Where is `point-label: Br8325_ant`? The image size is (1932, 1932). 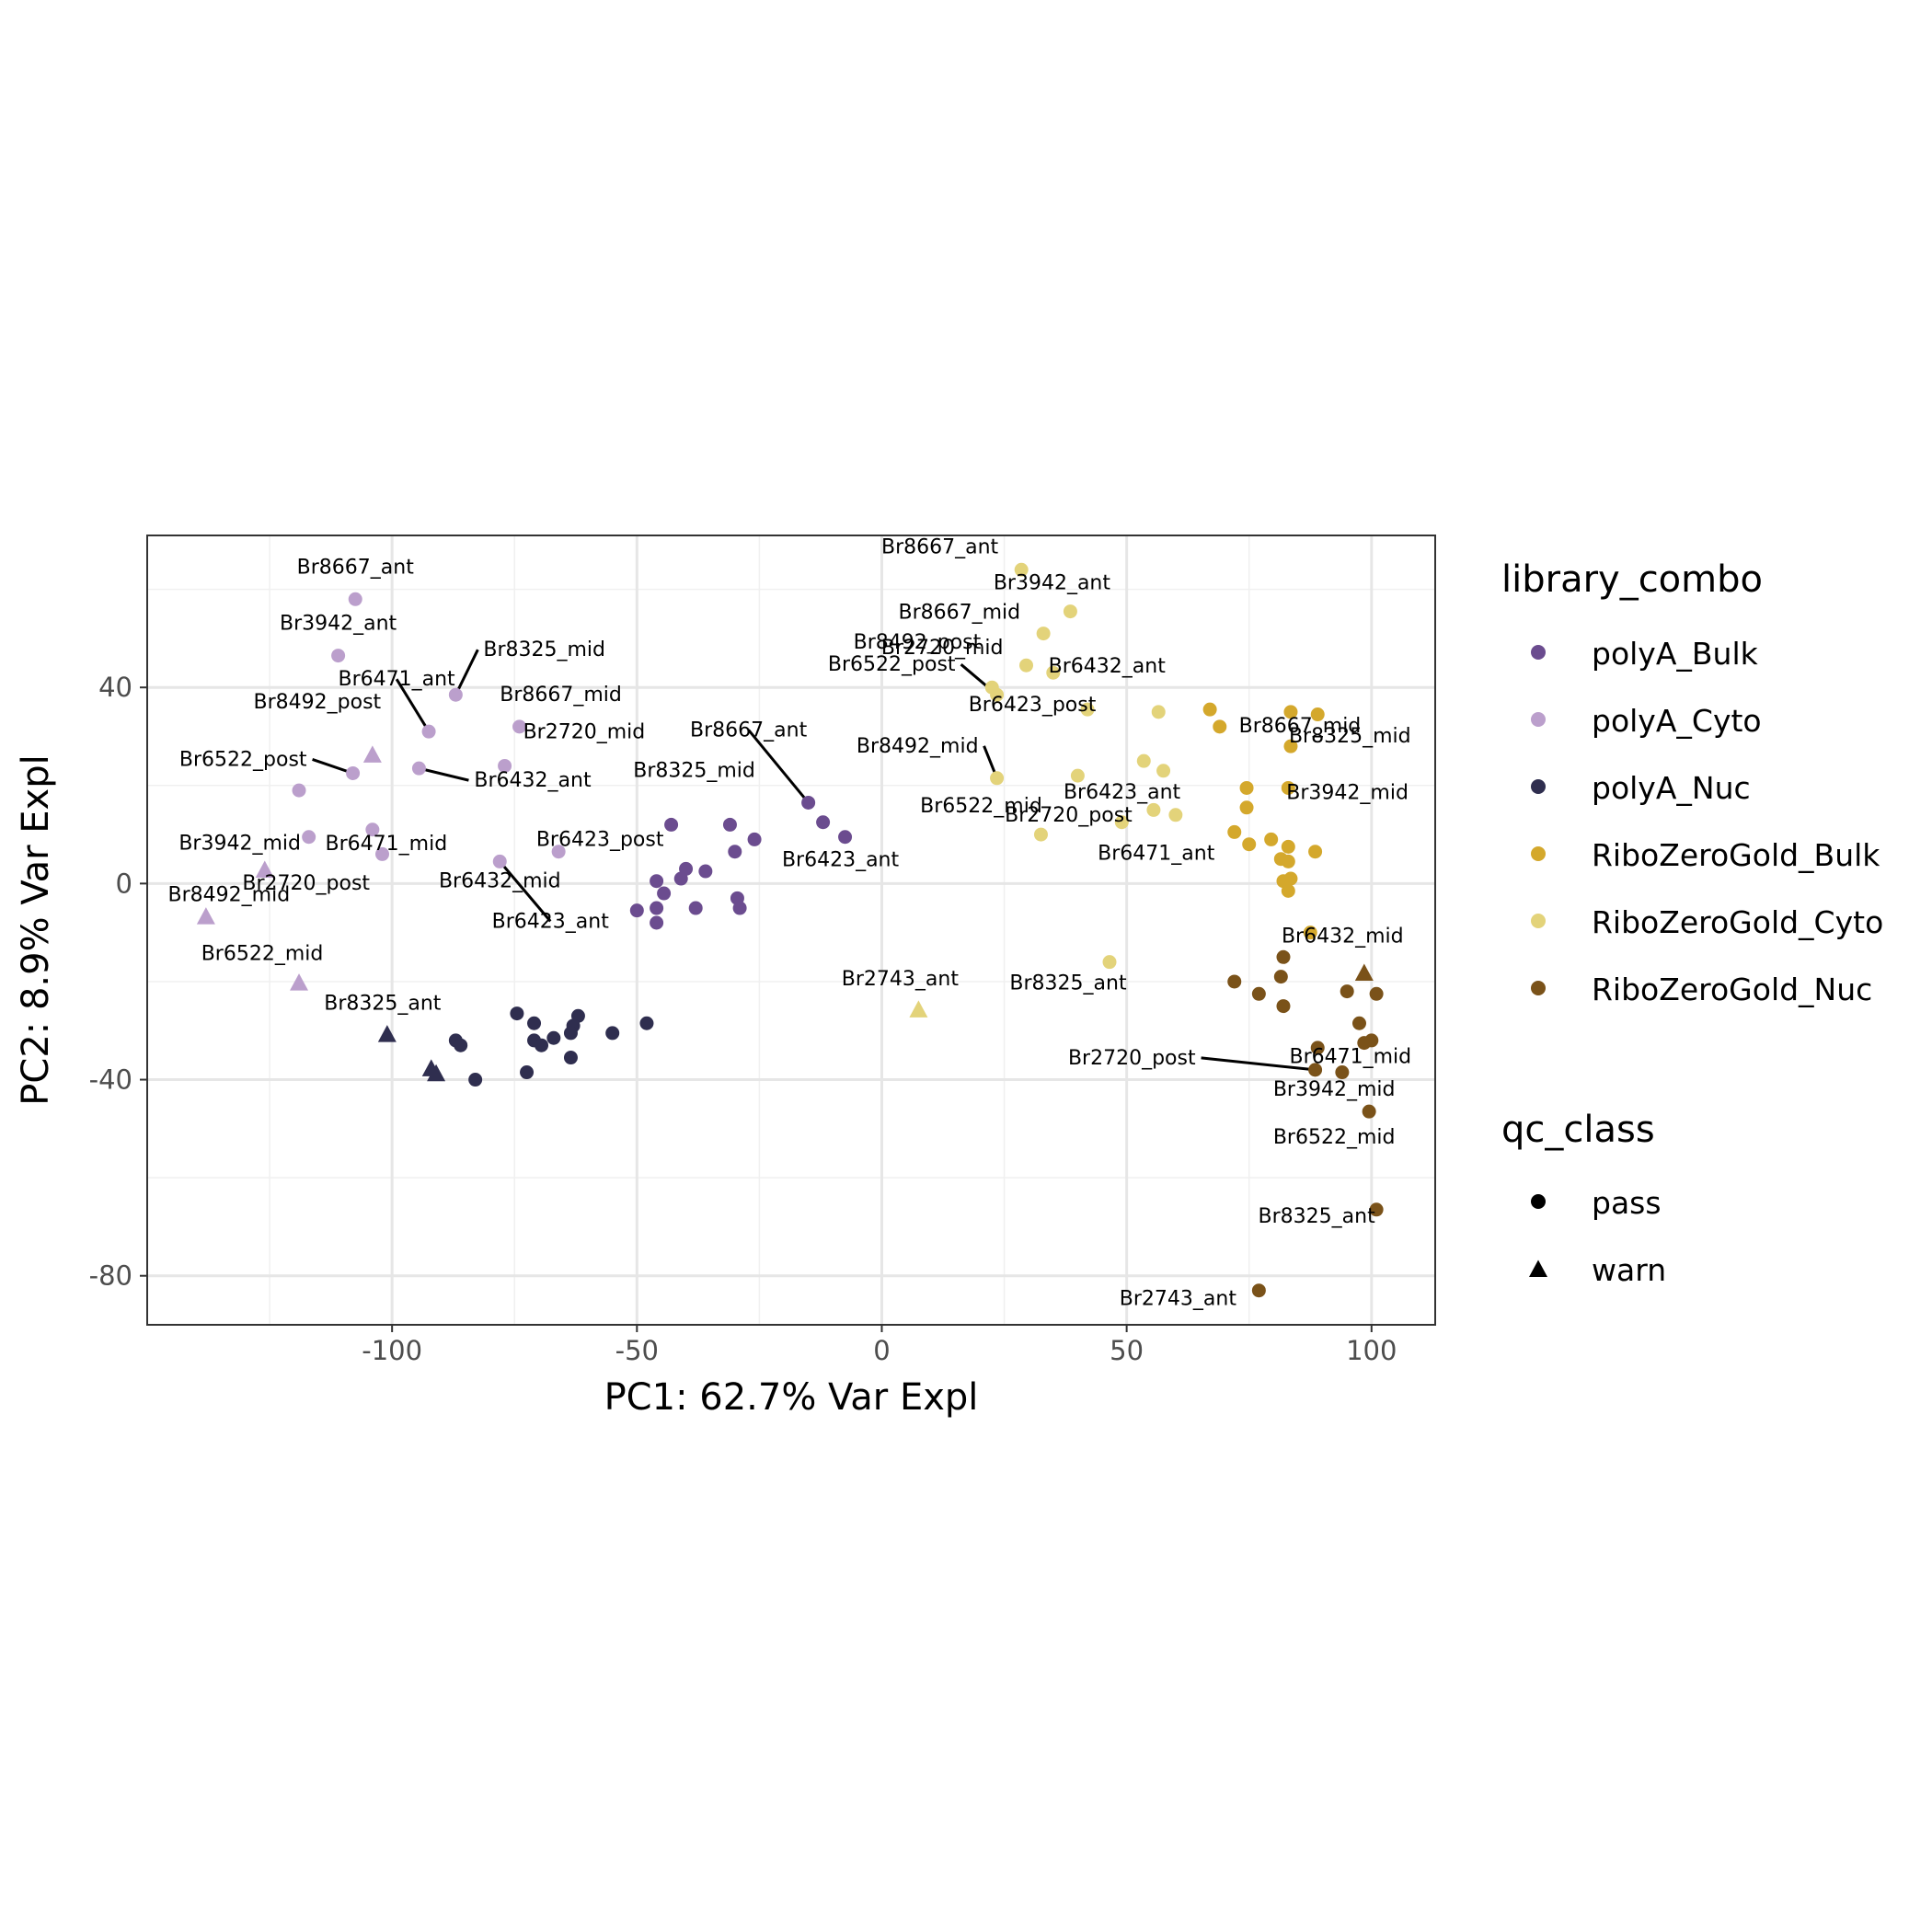 point-label: Br8325_ant is located at coordinates (1317, 1216).